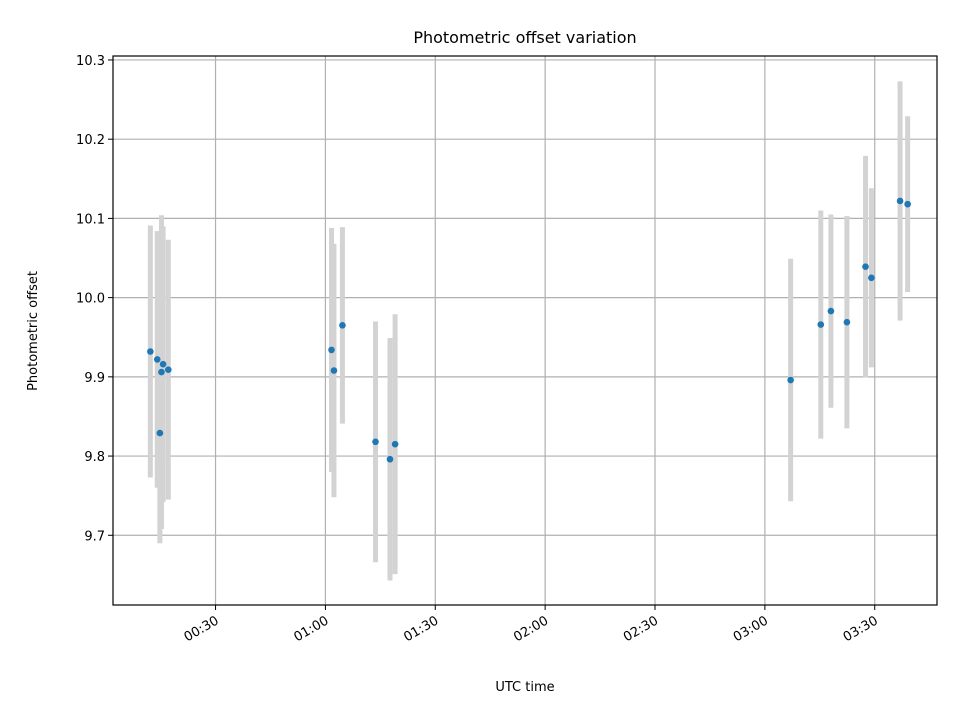  I want to click on x-tick-label: 01:30, so click(421, 629).